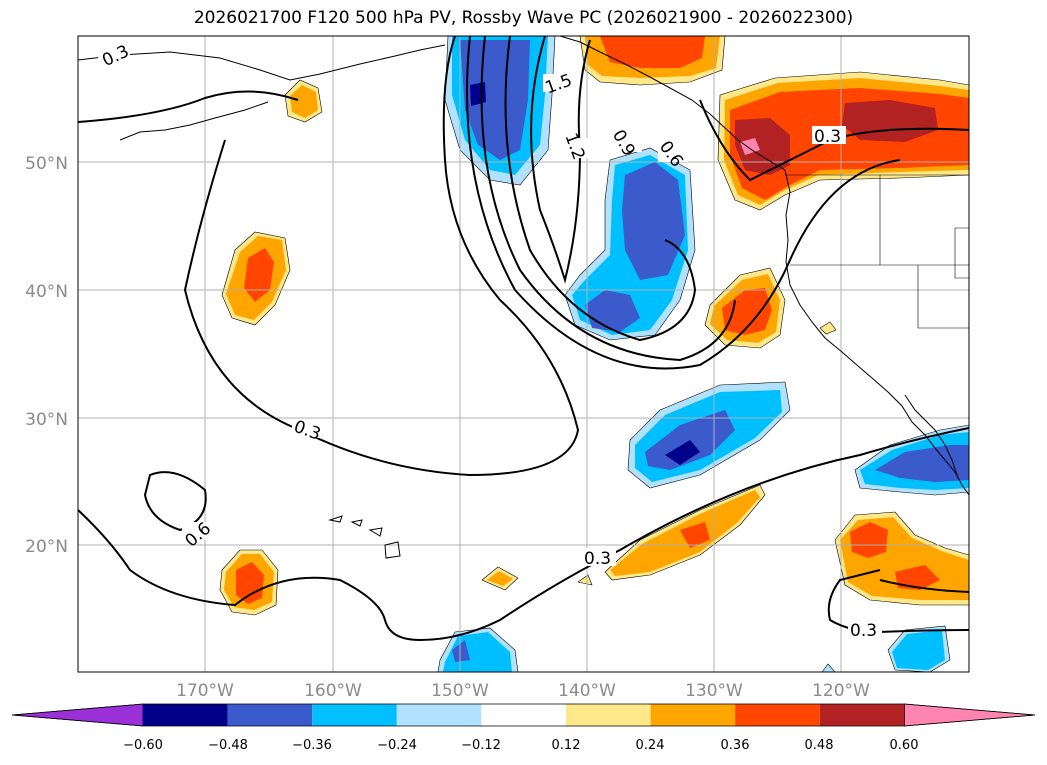 Image resolution: width=1047 pixels, height=765 pixels. Describe the element at coordinates (188, 106) in the screenshot. I see `contour-0-3-northwest` at that location.